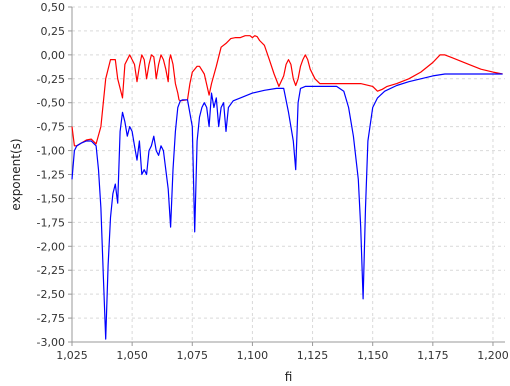 The width and height of the screenshot is (510, 386). What do you see at coordinates (373, 355) in the screenshot?
I see `x-tick-label: 1,150` at bounding box center [373, 355].